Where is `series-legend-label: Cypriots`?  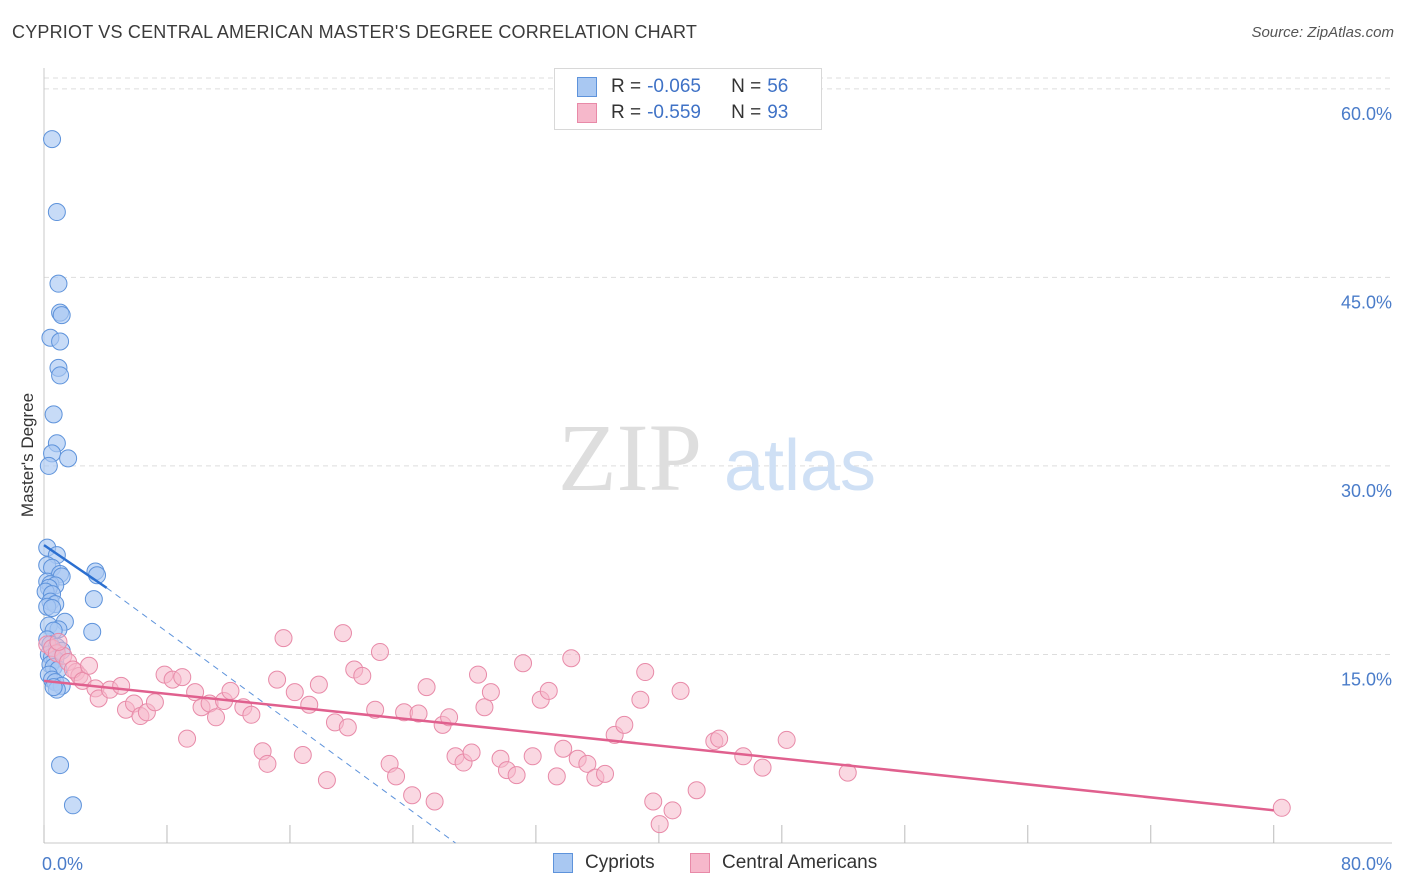 series-legend-label: Cypriots is located at coordinates (620, 862).